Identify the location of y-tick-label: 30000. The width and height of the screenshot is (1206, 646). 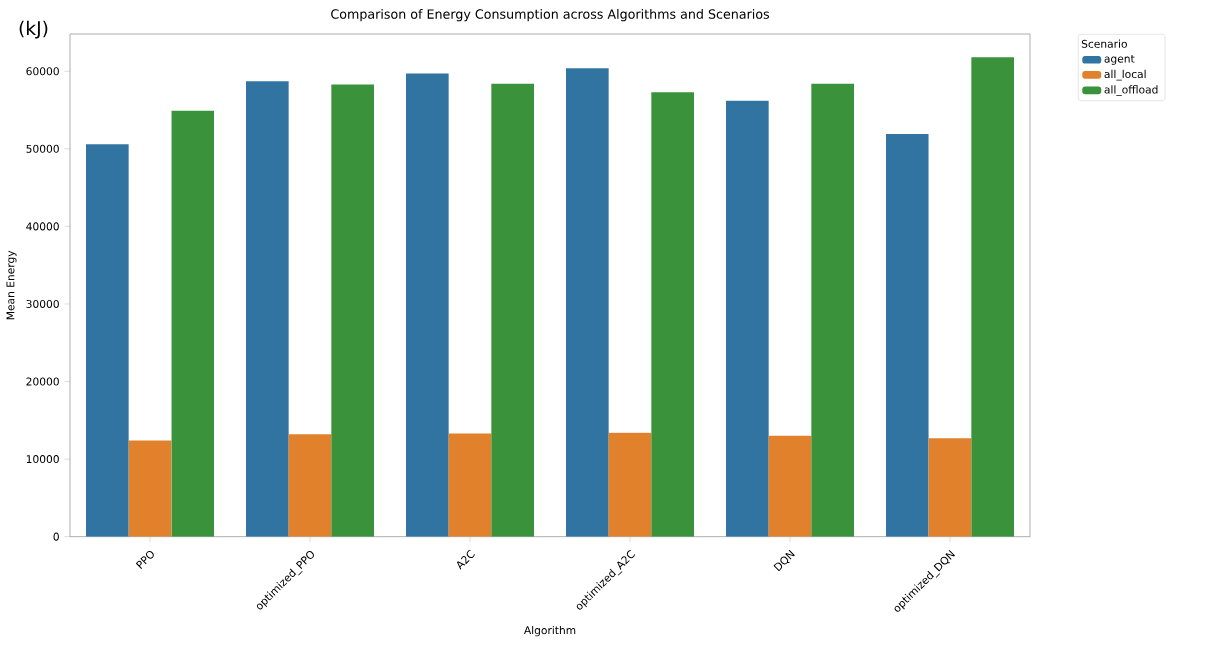
(42, 303).